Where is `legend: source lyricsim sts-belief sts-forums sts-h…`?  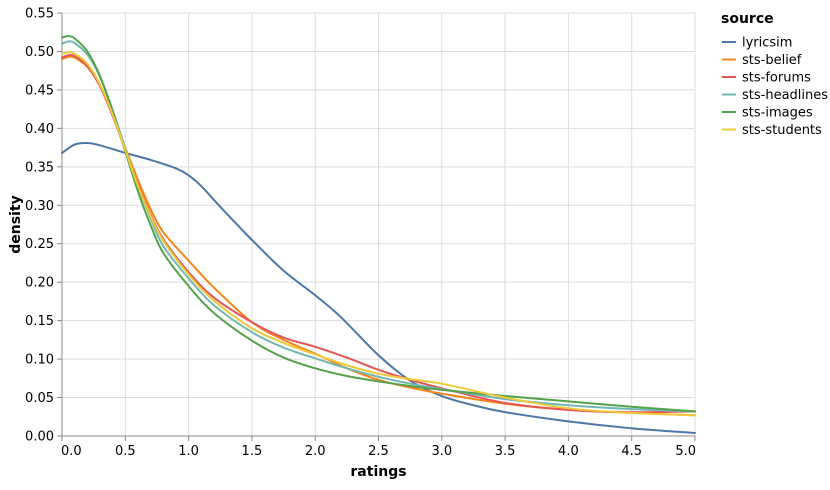 legend: source lyricsim sts-belief sts-forums sts-h… is located at coordinates (774, 74).